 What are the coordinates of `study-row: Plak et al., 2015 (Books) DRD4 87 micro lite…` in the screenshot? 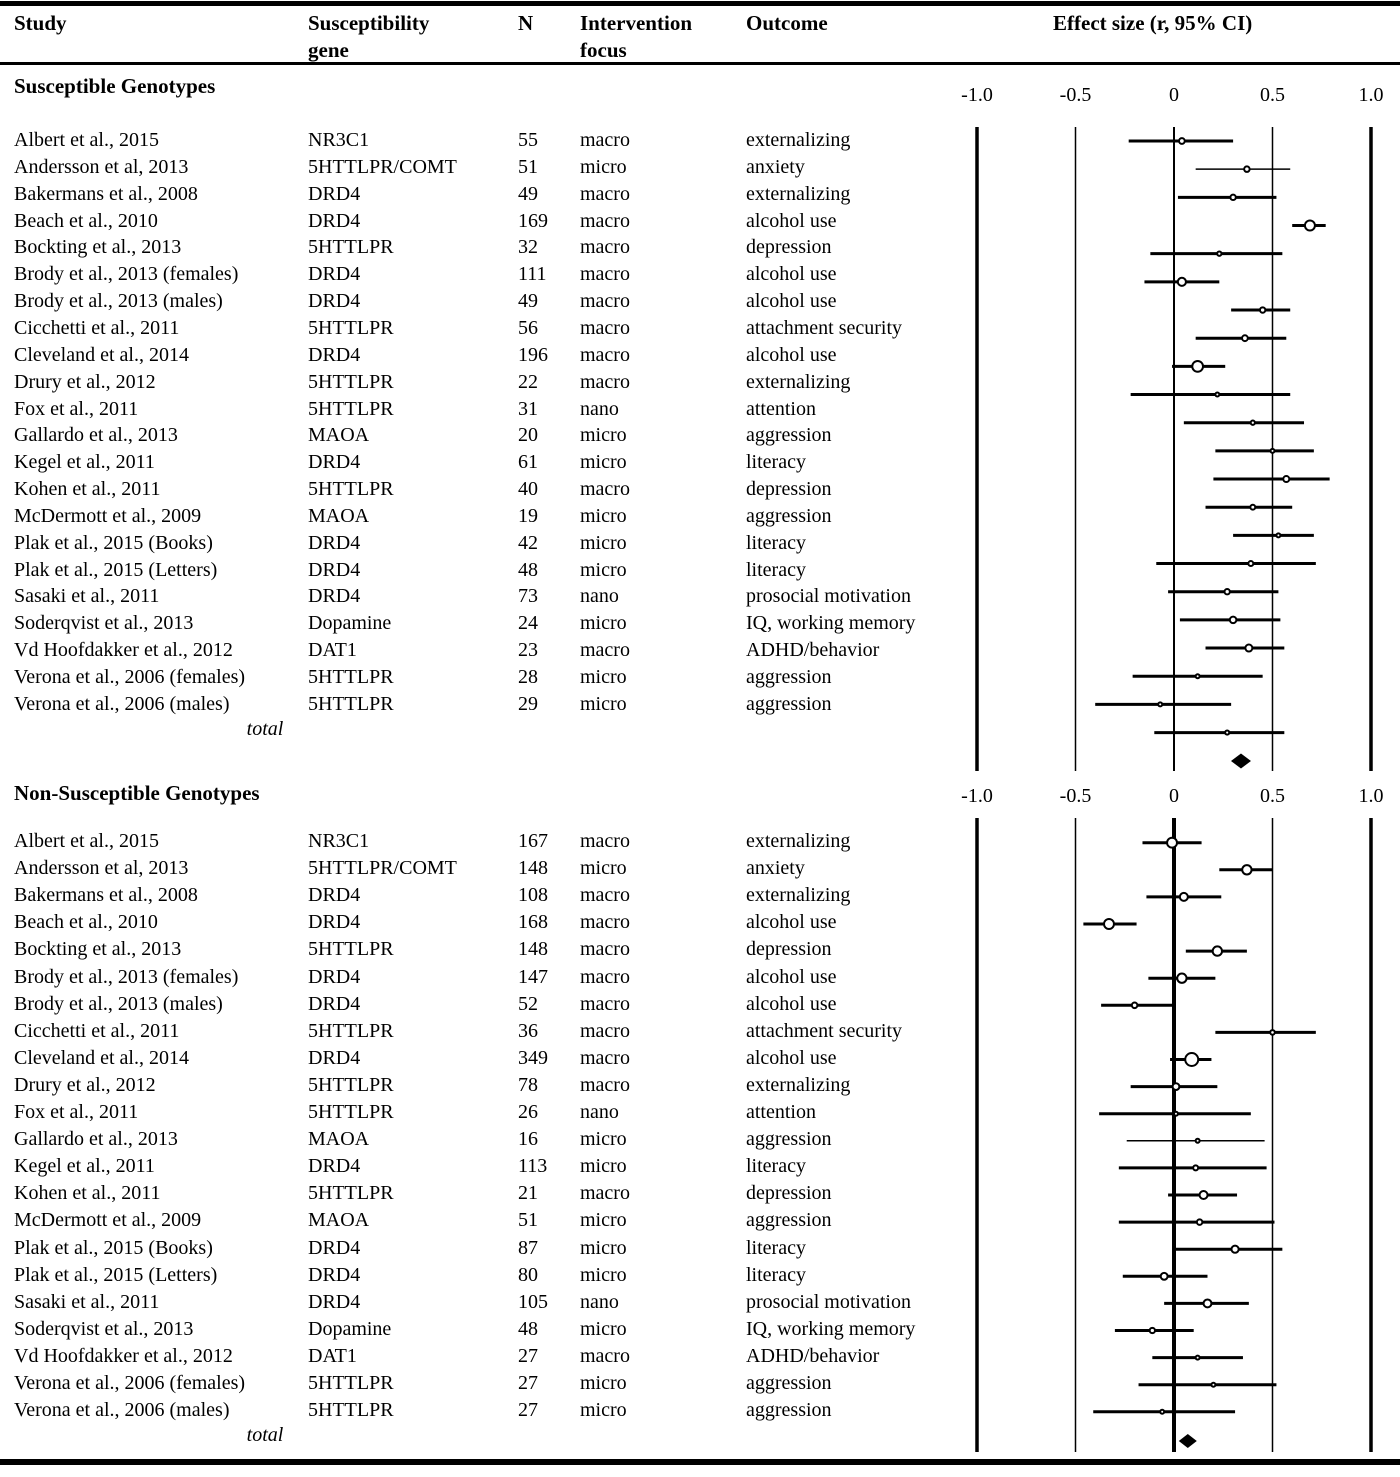 It's located at (485, 1248).